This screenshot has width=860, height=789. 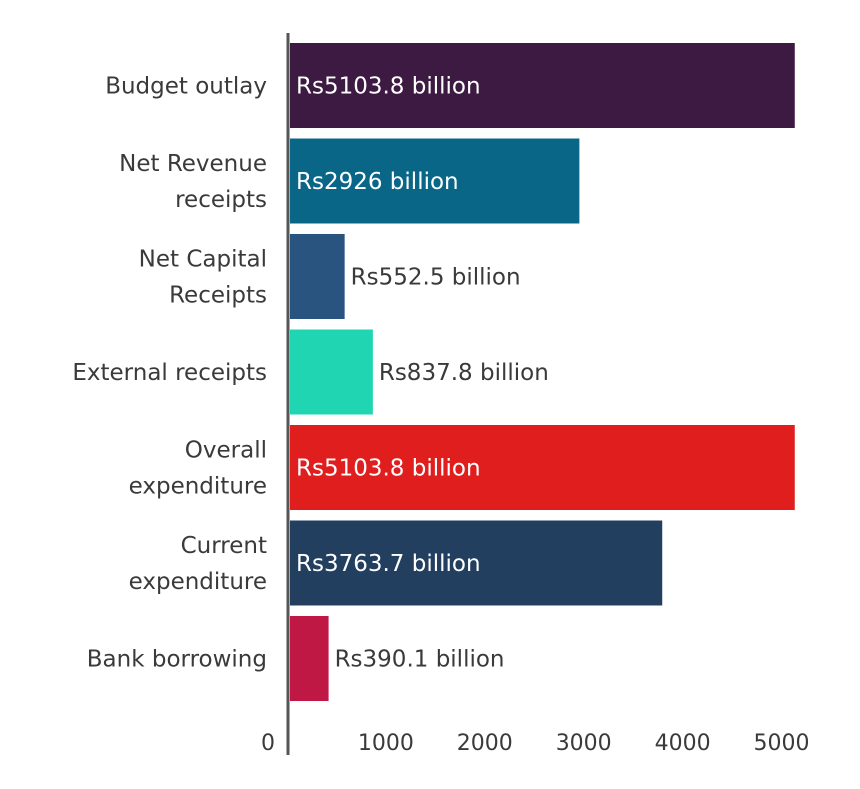 I want to click on category-label: External receipts, so click(x=169, y=373).